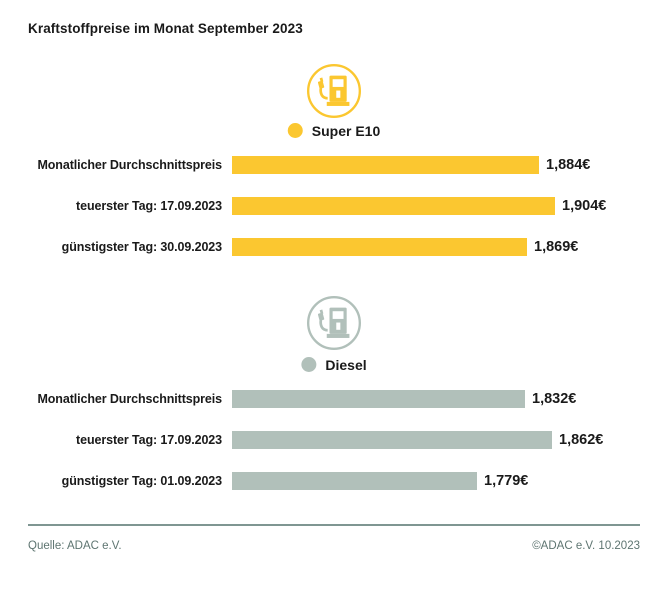  I want to click on bar-row: teuerster Tag: 17.09.2023 1,862€, so click(334, 440).